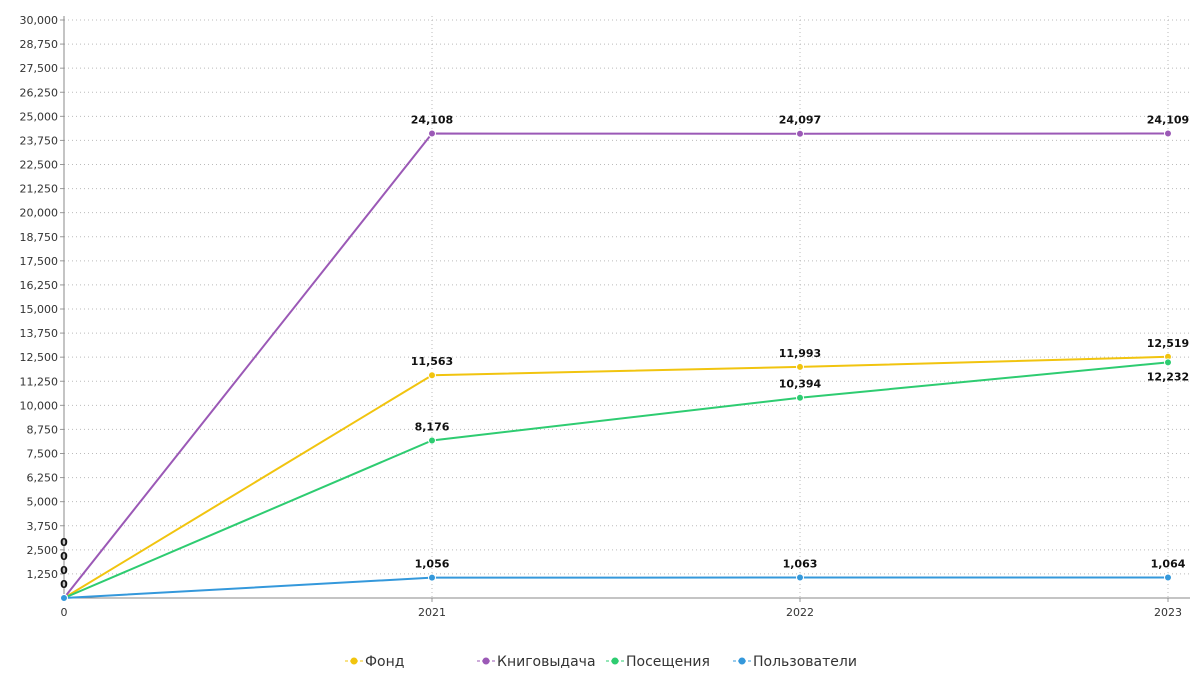 Image resolution: width=1200 pixels, height=700 pixels. What do you see at coordinates (805, 662) in the screenshot?
I see `legend-label: Пользователи` at bounding box center [805, 662].